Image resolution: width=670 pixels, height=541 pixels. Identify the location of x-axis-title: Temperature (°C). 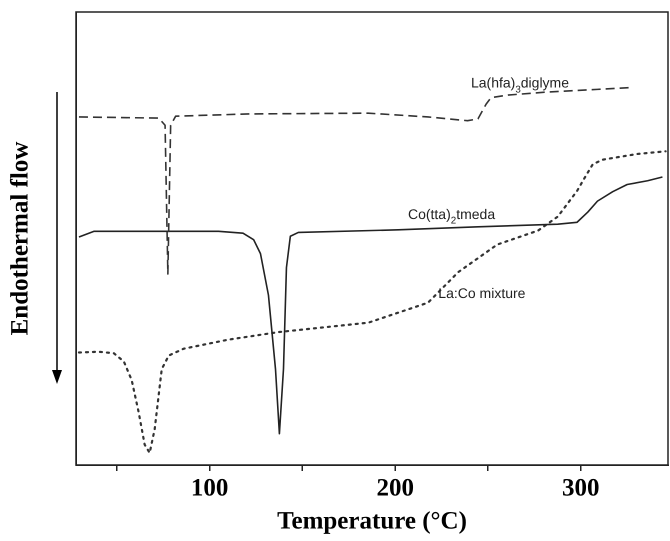
(372, 520).